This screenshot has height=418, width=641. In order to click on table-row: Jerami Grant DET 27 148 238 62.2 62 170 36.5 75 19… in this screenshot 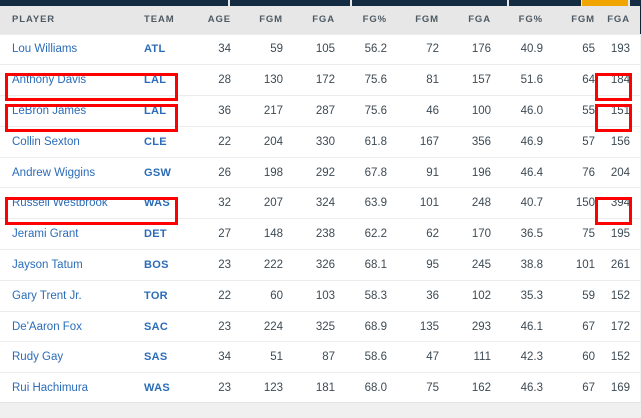, I will do `click(320, 234)`.